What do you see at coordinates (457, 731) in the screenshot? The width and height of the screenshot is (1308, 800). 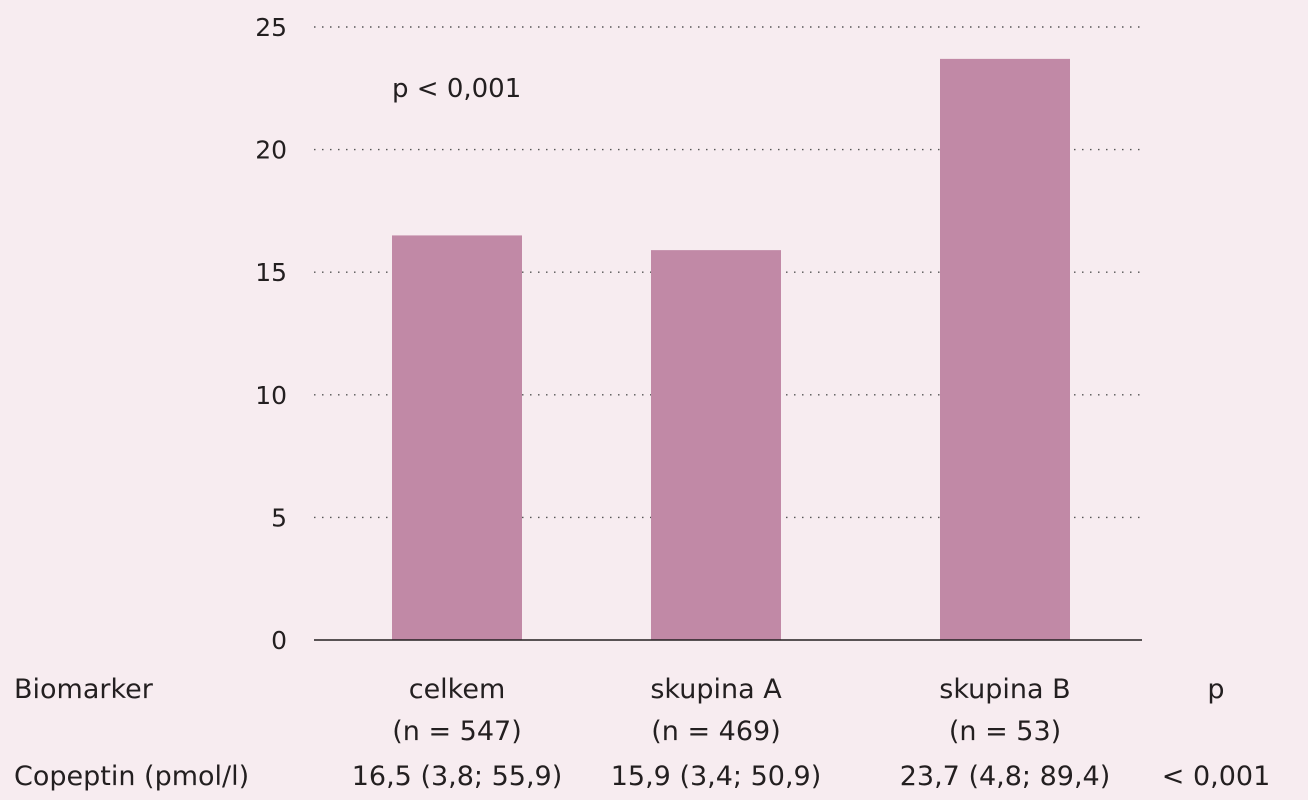 I see `column-n-celkem: (n = 547)` at bounding box center [457, 731].